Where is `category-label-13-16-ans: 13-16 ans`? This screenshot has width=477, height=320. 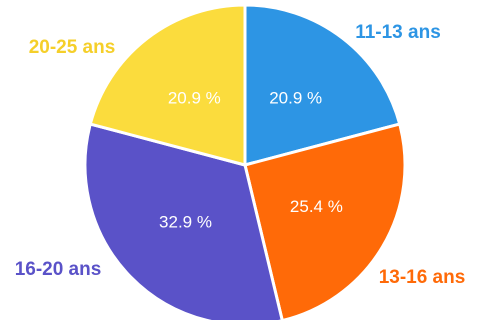 category-label-13-16-ans: 13-16 ans is located at coordinates (422, 277).